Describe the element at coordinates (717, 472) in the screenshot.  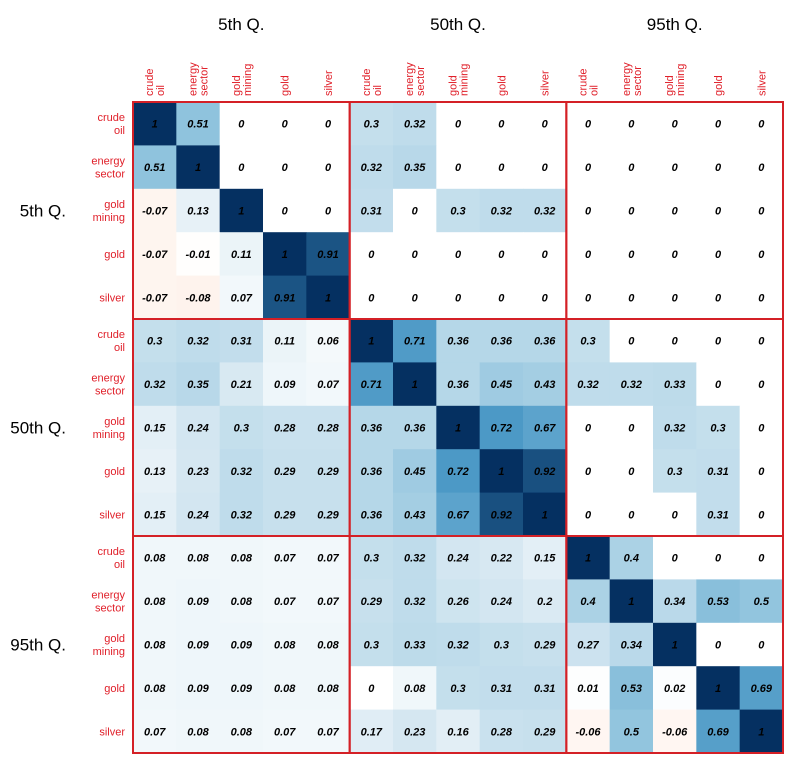
I see `cell-value-label: 0.31` at that location.